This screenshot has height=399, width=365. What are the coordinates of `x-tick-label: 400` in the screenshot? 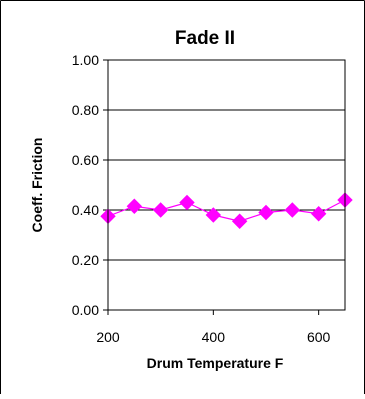 It's located at (214, 337).